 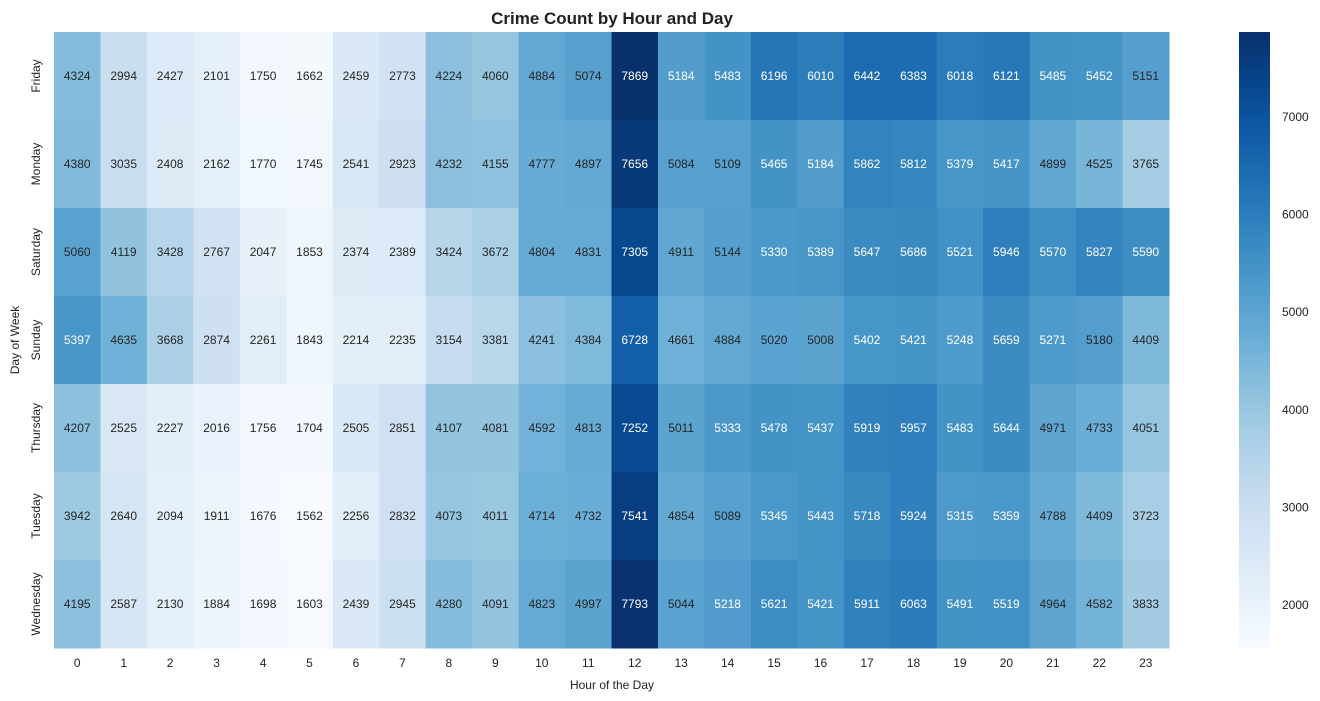 What do you see at coordinates (1295, 605) in the screenshot?
I see `colorbar-tick-label: 2000` at bounding box center [1295, 605].